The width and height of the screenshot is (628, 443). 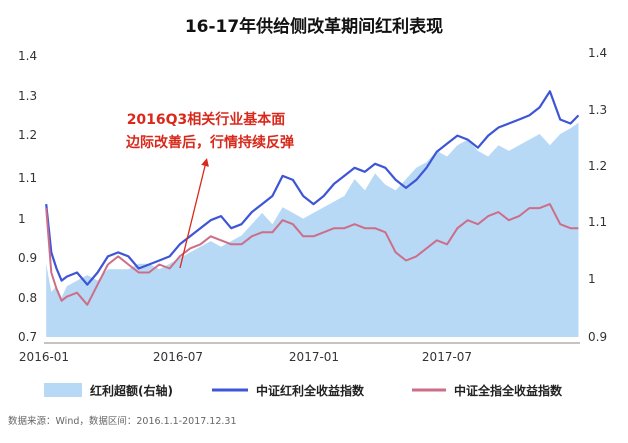 What do you see at coordinates (27, 258) in the screenshot?
I see `left-tick-label: 0.9` at bounding box center [27, 258].